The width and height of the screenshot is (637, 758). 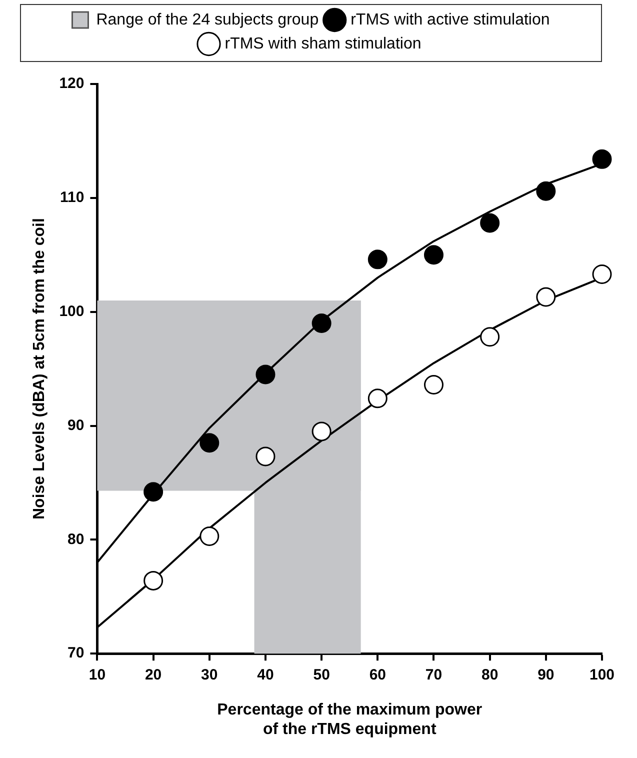 What do you see at coordinates (321, 675) in the screenshot?
I see `x-tick-label: 50` at bounding box center [321, 675].